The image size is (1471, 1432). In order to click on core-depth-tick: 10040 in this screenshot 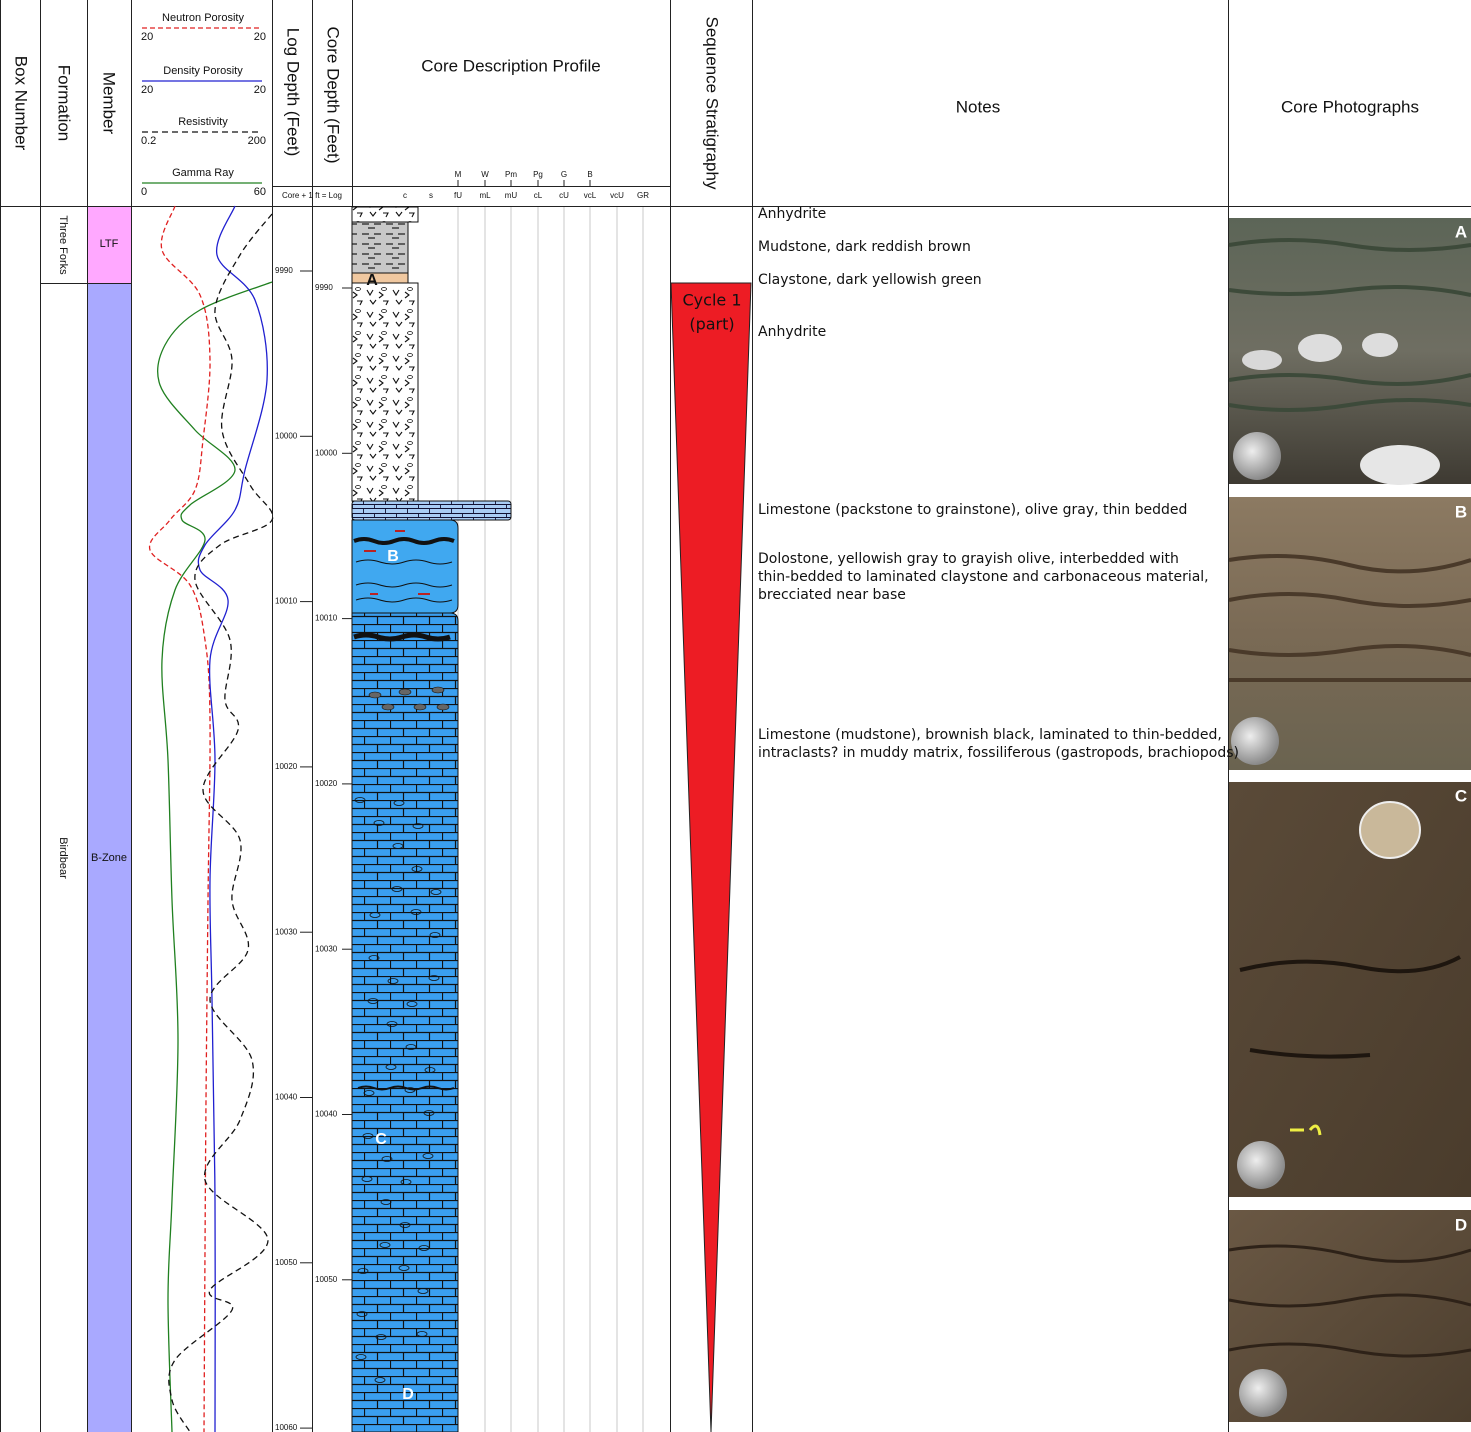, I will do `click(326, 1114)`.